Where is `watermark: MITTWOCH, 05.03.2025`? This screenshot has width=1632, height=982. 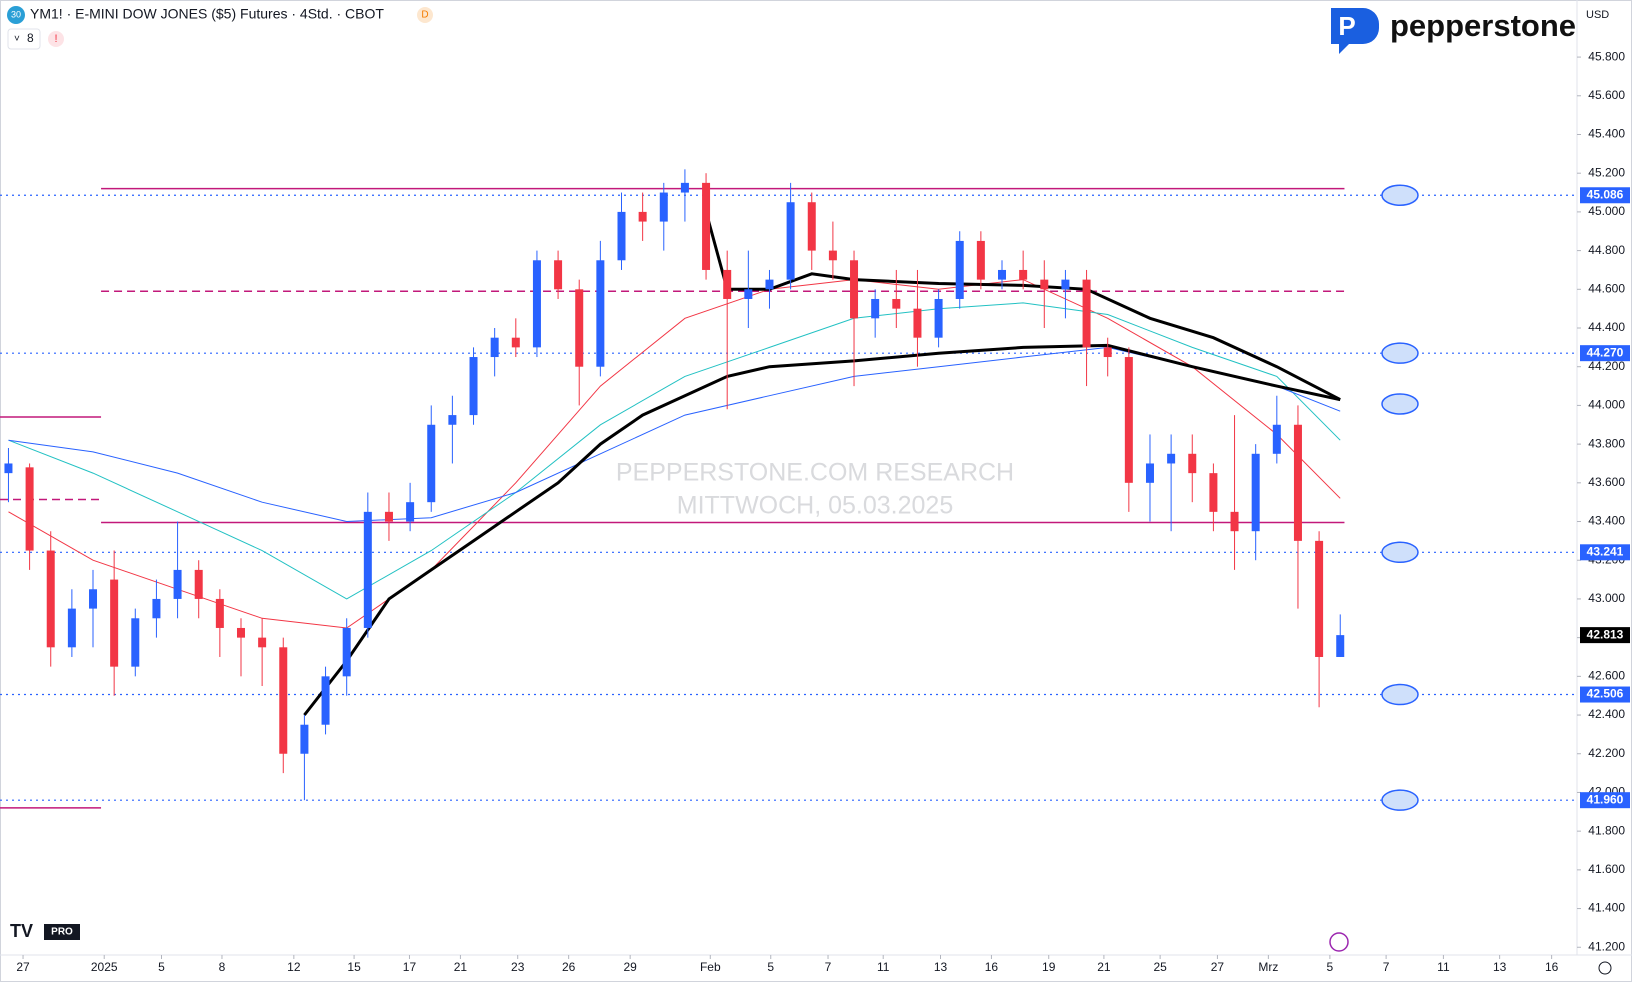
watermark: MITTWOCH, 05.03.2025 is located at coordinates (815, 506).